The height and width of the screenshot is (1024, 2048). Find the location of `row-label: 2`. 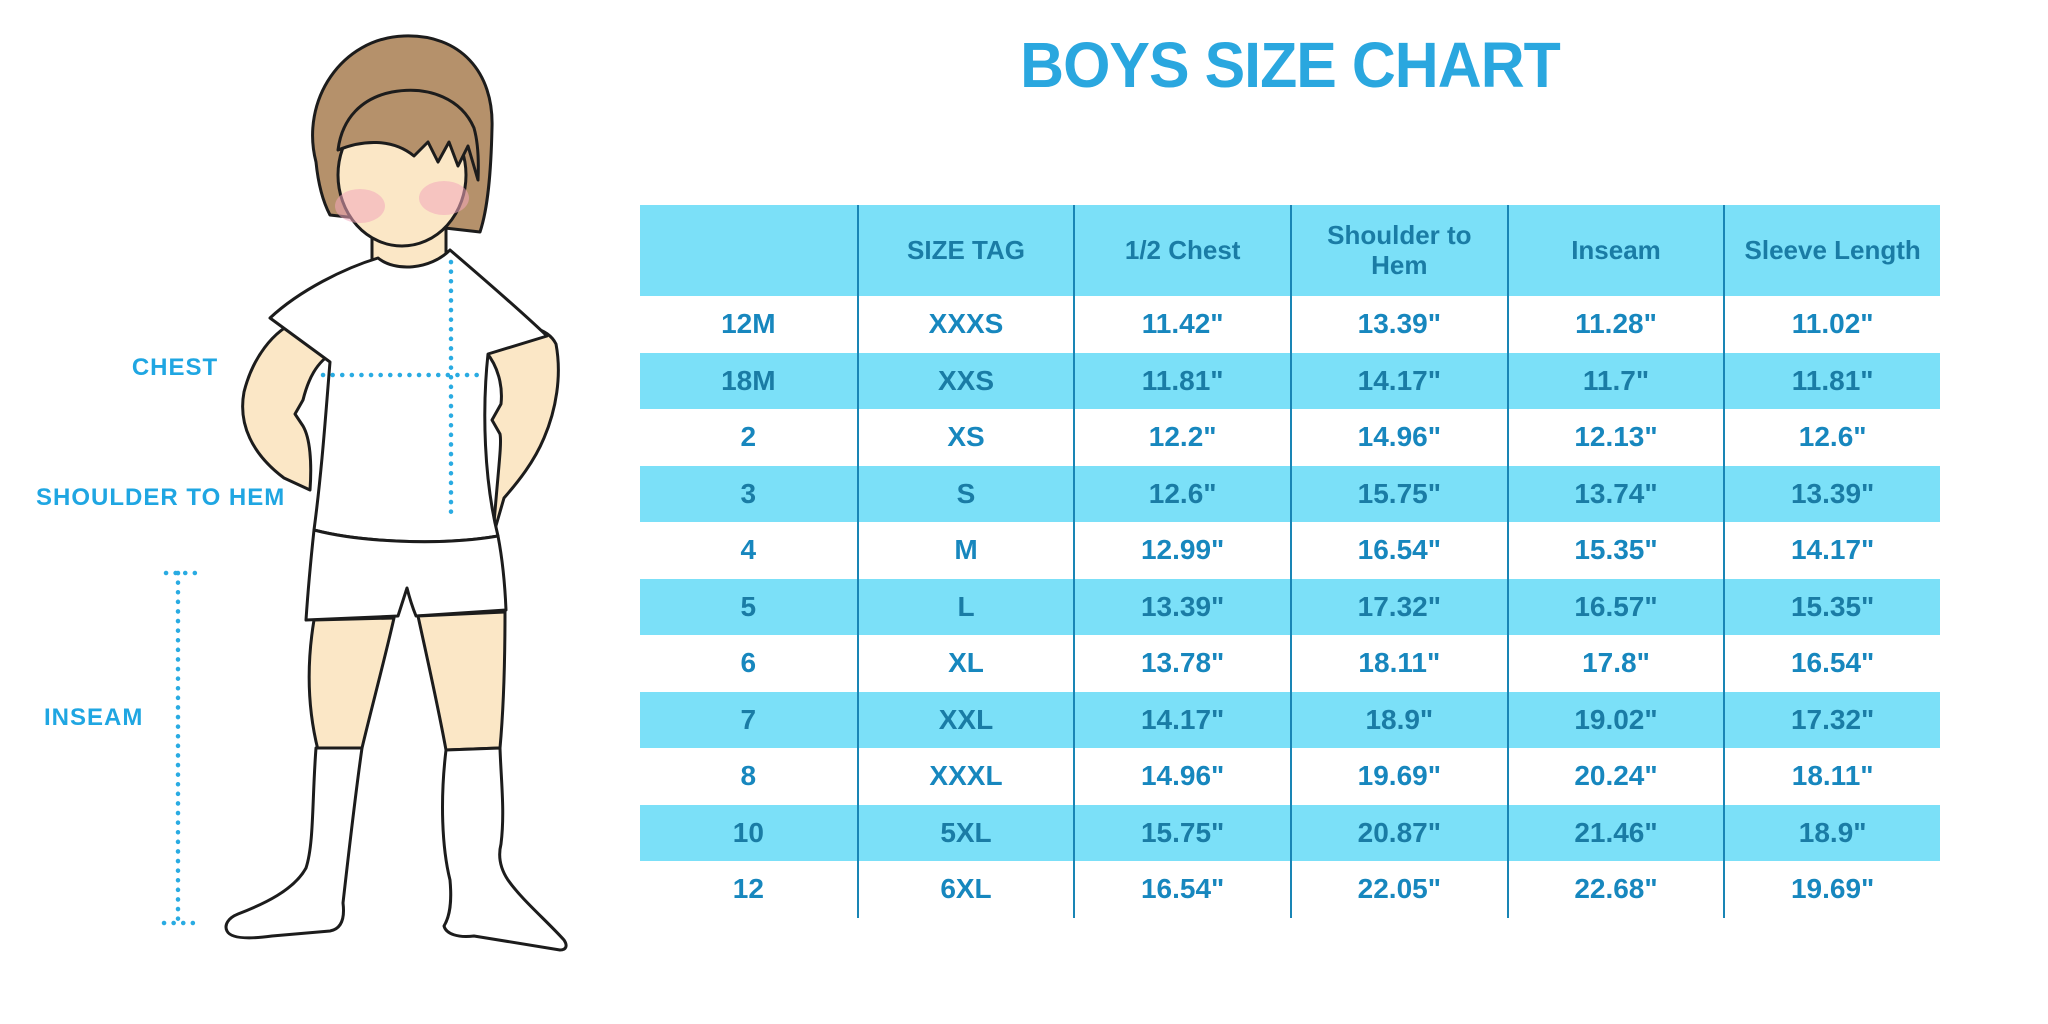

row-label: 2 is located at coordinates (748, 437).